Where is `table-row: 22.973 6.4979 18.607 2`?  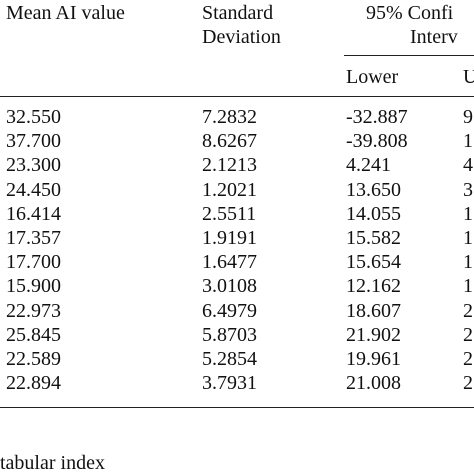 table-row: 22.973 6.4979 18.607 2 is located at coordinates (237, 312).